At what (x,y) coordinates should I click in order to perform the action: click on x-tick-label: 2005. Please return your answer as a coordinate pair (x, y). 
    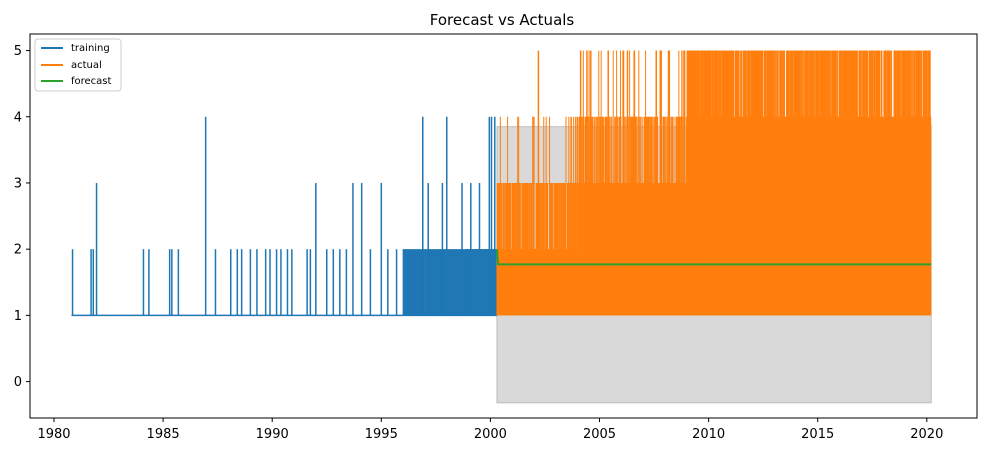
    Looking at the image, I should click on (599, 434).